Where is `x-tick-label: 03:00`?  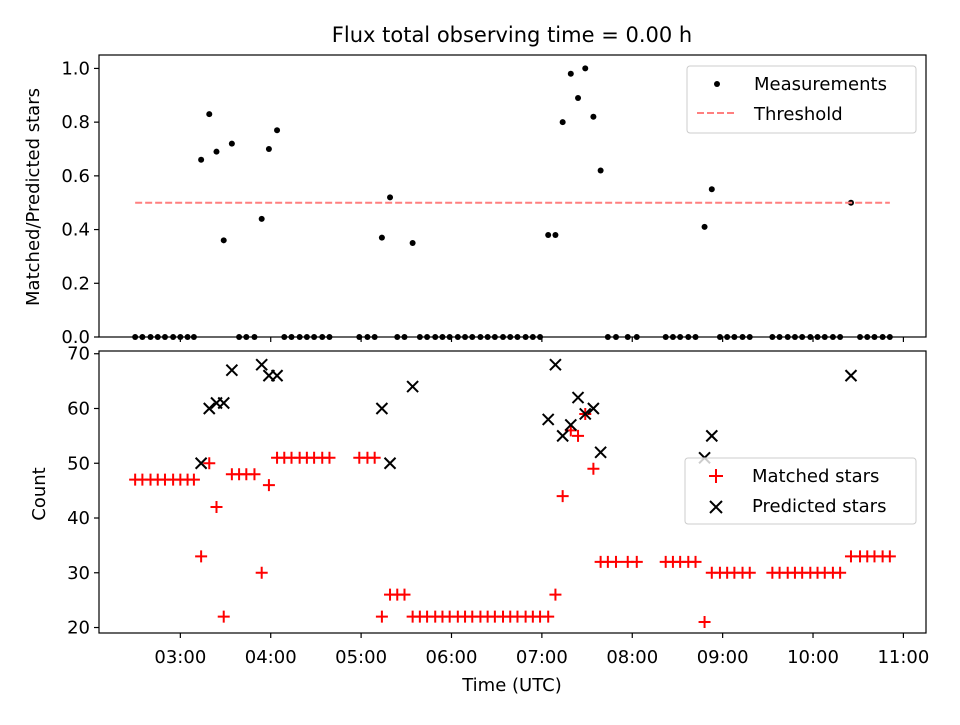 x-tick-label: 03:00 is located at coordinates (180, 657).